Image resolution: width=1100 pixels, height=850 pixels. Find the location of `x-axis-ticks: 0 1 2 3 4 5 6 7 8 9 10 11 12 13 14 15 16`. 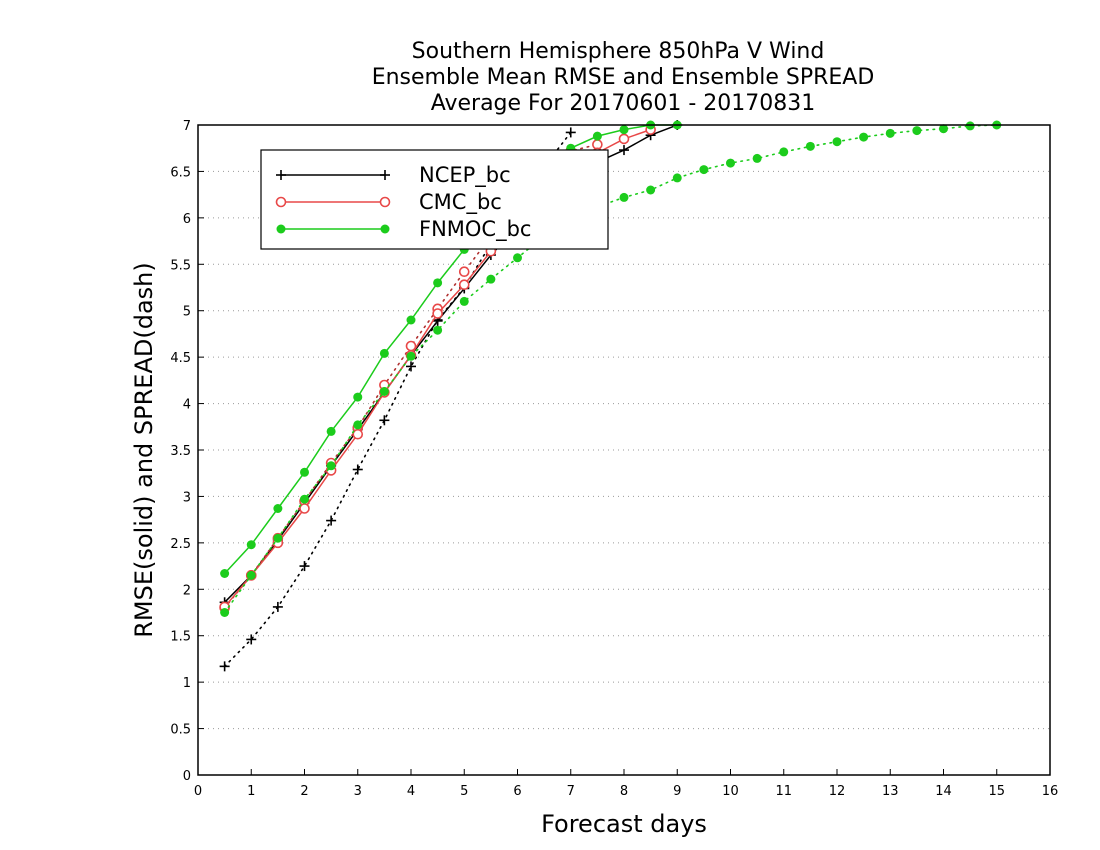

x-axis-ticks: 0 1 2 3 4 5 6 7 8 9 10 11 12 13 14 15 16 is located at coordinates (626, 784).